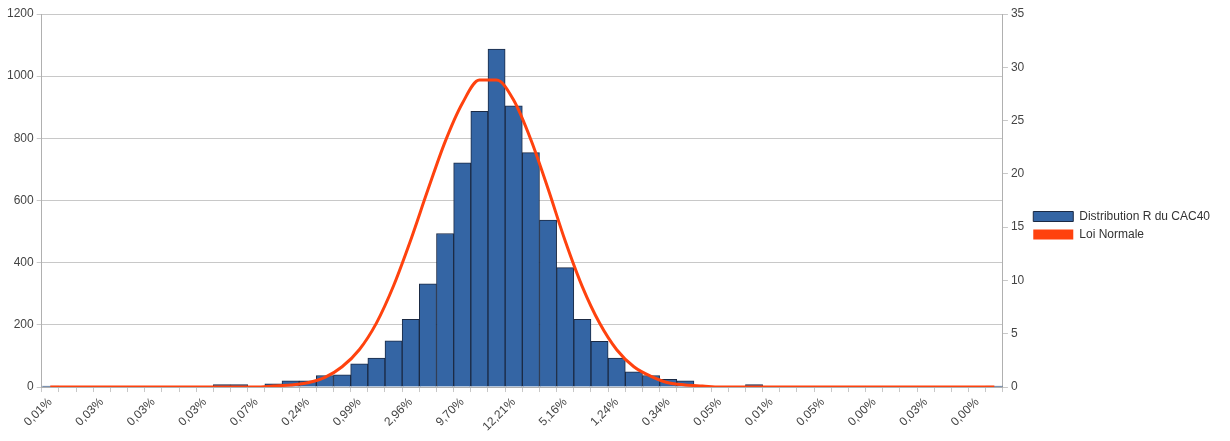 The width and height of the screenshot is (1230, 441). I want to click on y2-tick-label: 0, so click(1014, 386).